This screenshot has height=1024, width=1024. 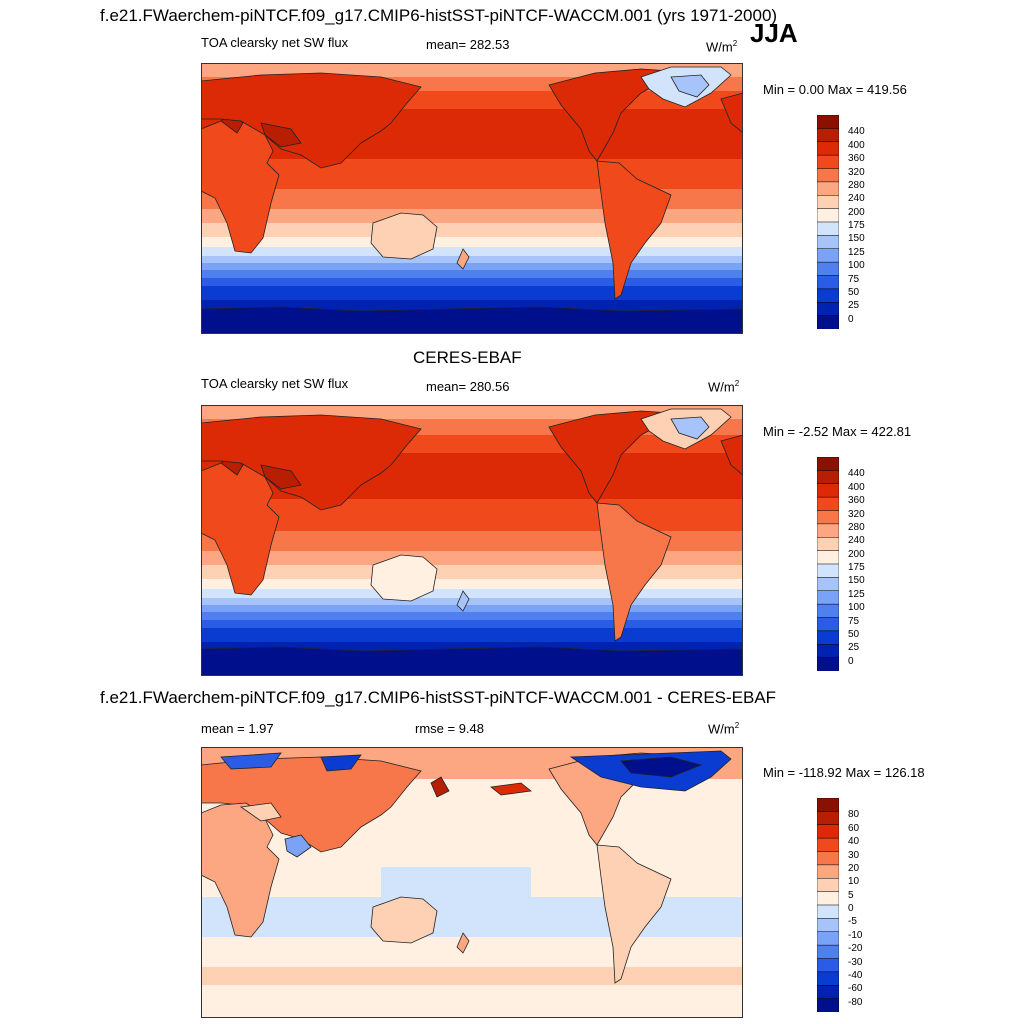 What do you see at coordinates (855, 975) in the screenshot?
I see `colorbar-tick-label: -40` at bounding box center [855, 975].